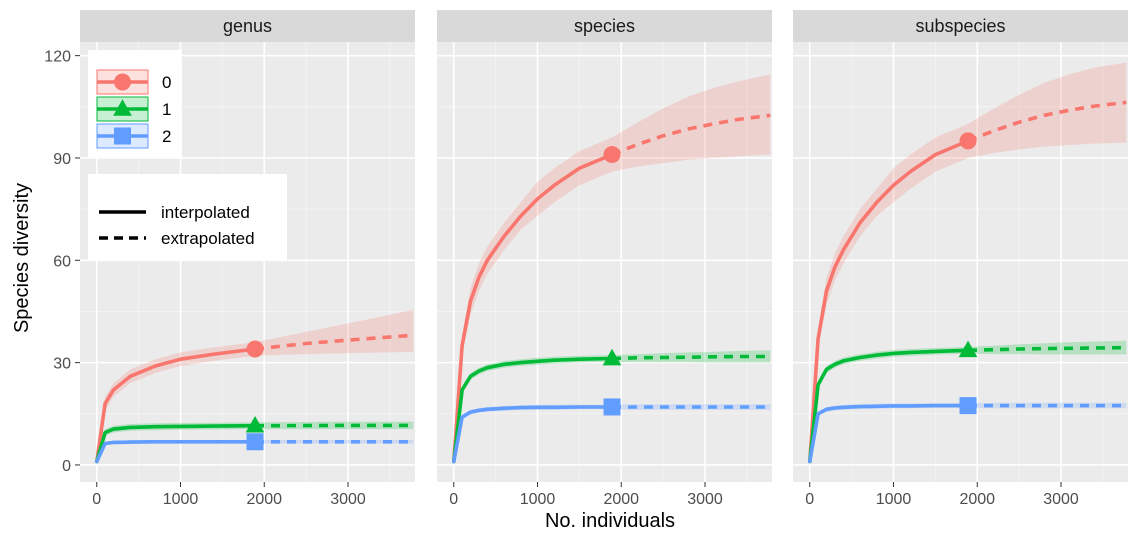 The width and height of the screenshot is (1128, 540). Describe the element at coordinates (66, 466) in the screenshot. I see `y-tick-label: 0` at that location.